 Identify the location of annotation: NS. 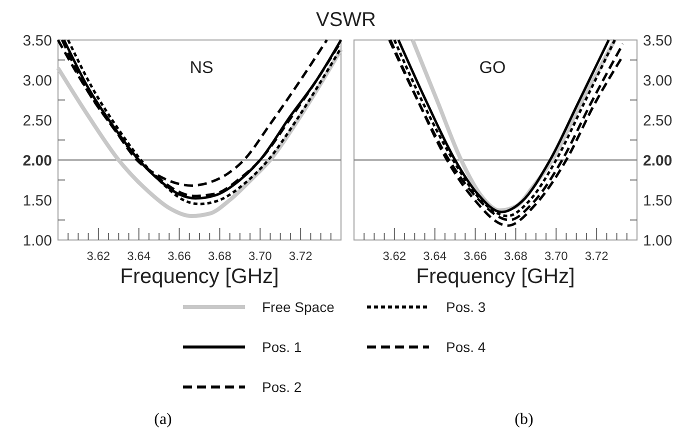
(202, 67).